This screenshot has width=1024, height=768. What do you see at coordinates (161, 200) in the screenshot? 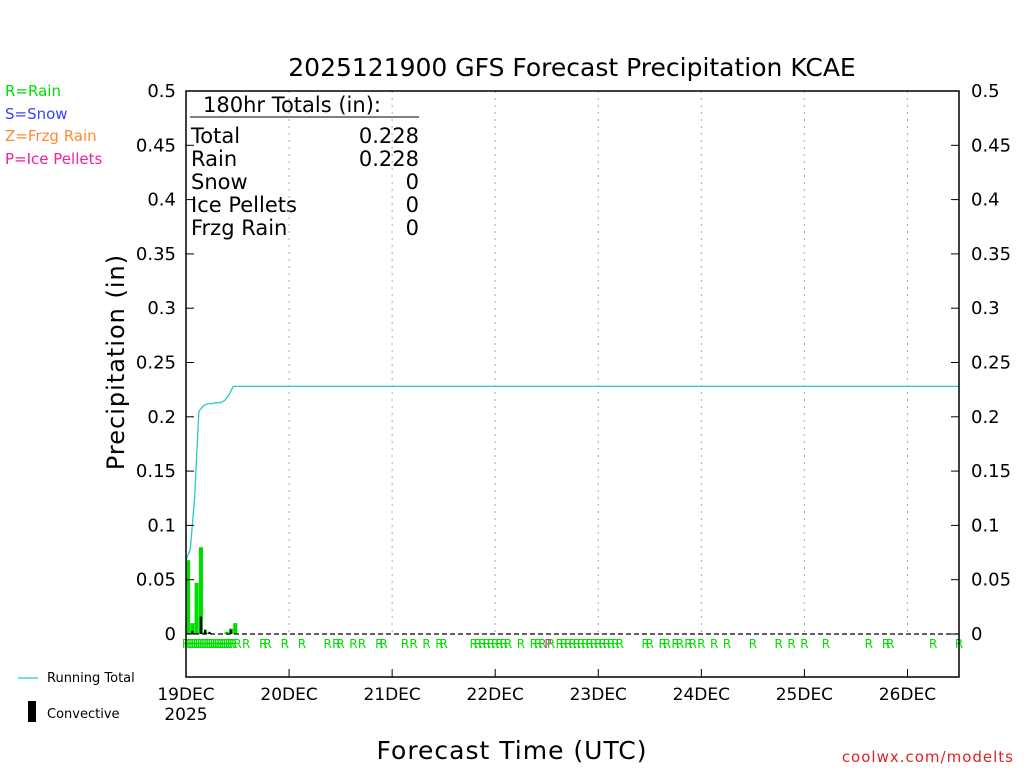
I see `y-tick-label-left-8: 0.4` at bounding box center [161, 200].